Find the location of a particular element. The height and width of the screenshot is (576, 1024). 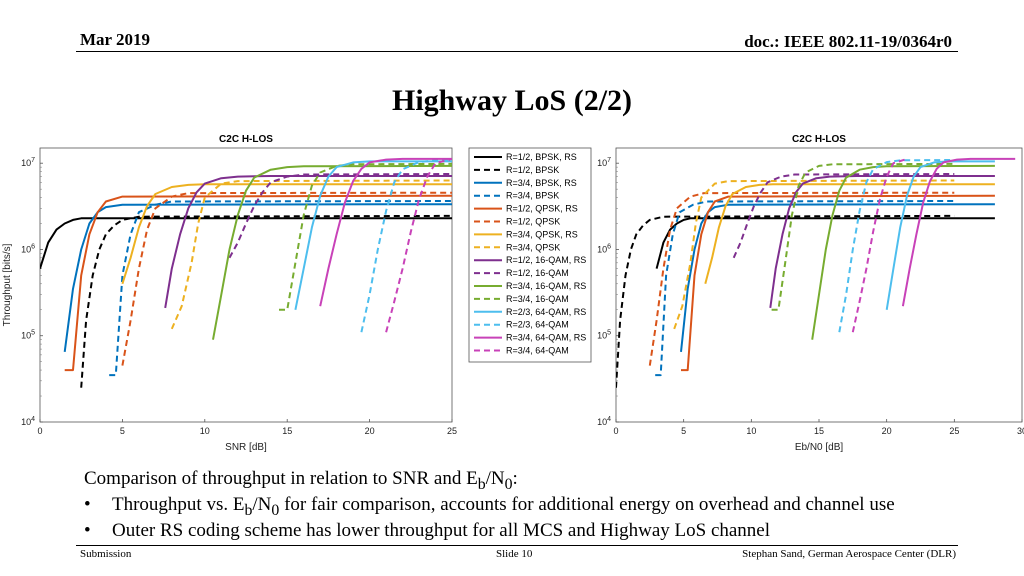

header-date: Mar 2019 is located at coordinates (115, 39).